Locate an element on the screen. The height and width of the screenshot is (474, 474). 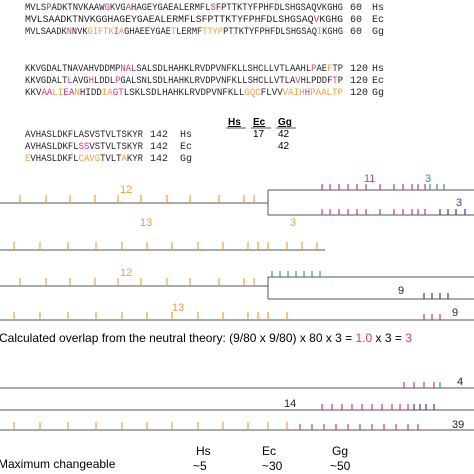
sequence-segment: KVG is located at coordinates (118, 8).